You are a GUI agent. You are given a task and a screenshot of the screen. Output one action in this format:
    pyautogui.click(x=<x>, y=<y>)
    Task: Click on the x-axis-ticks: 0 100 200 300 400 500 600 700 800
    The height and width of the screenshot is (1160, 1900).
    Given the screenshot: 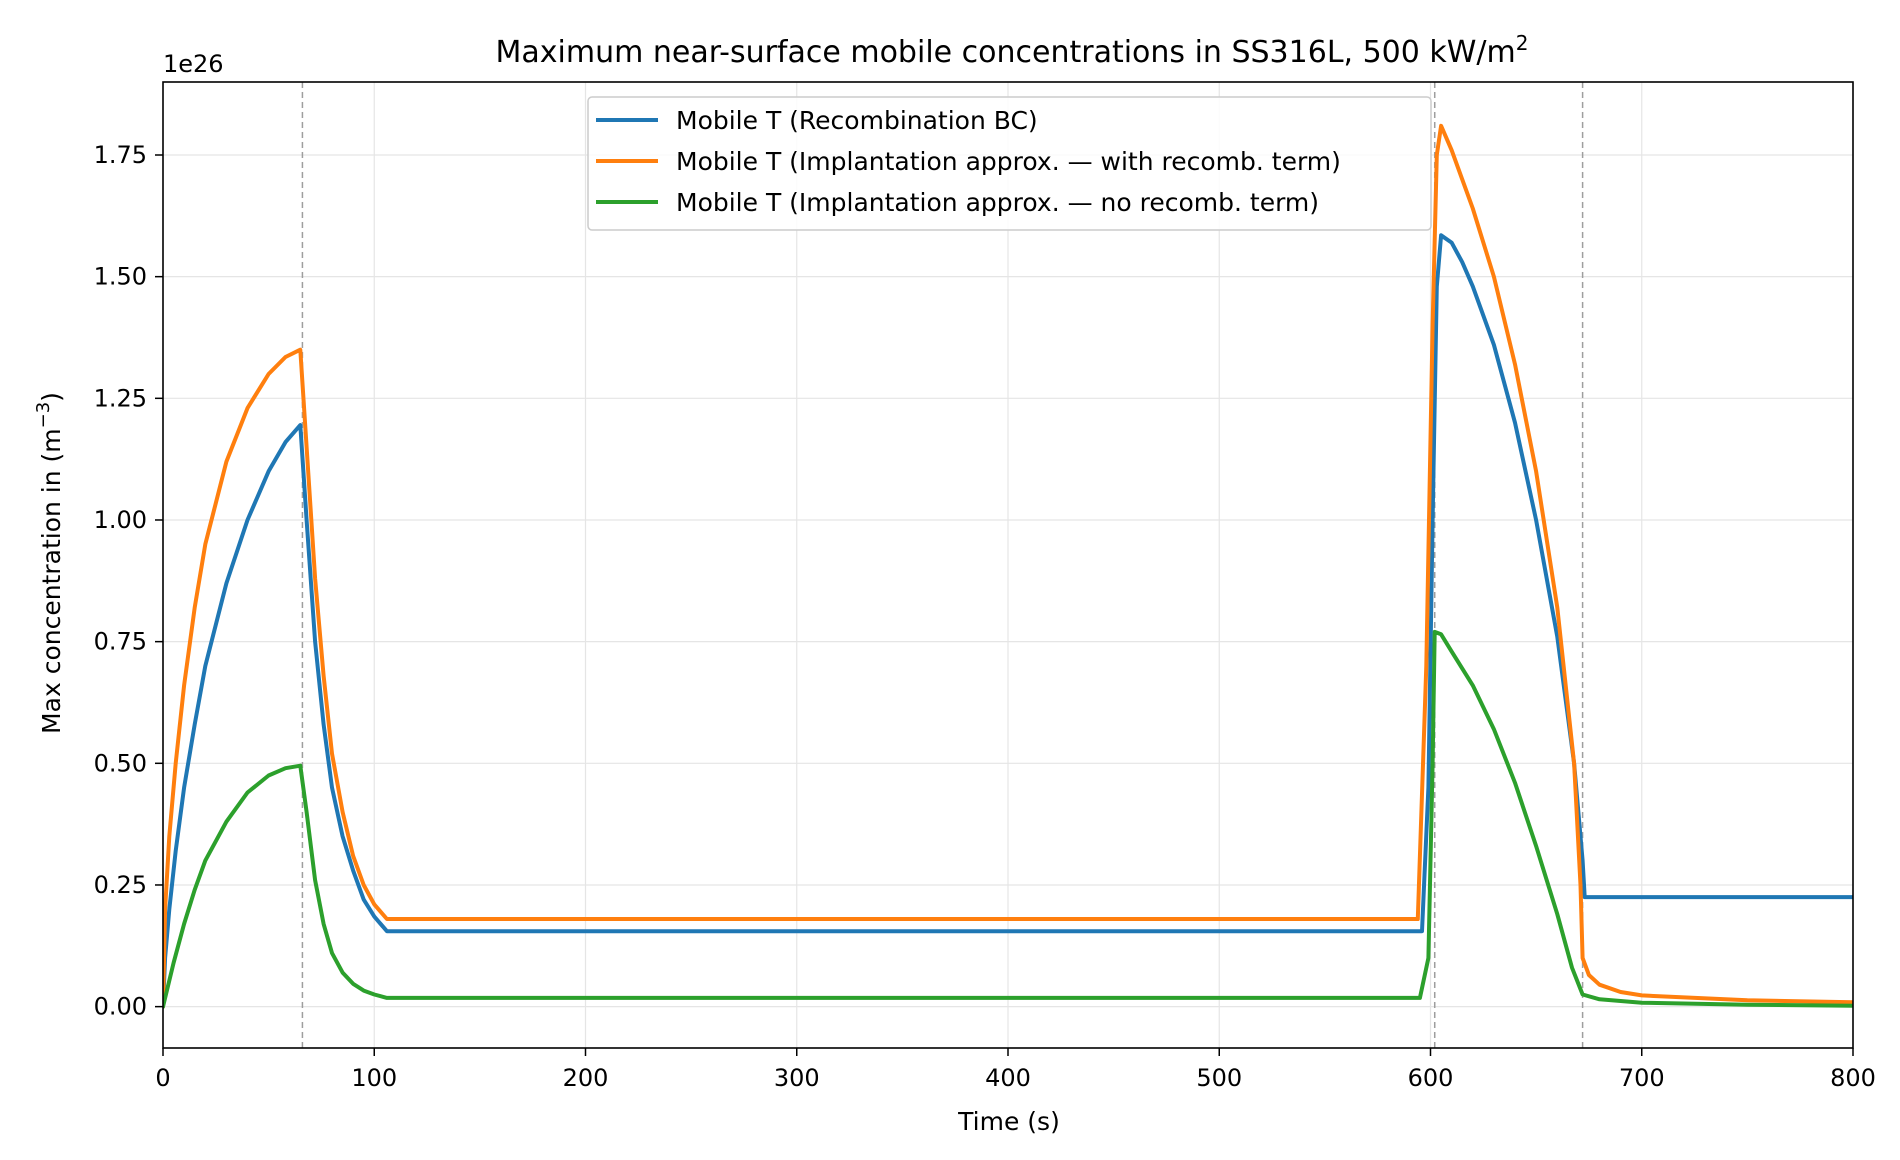 What is the action you would take?
    pyautogui.click(x=1015, y=1070)
    